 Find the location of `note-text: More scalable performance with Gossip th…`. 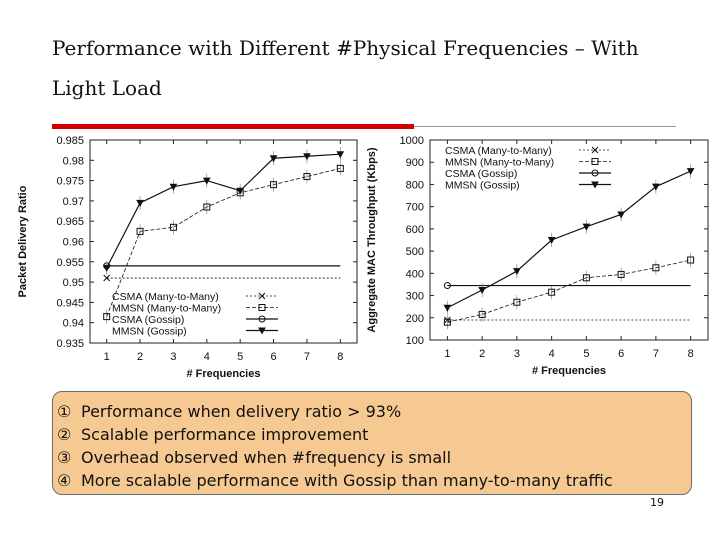

note-text: More scalable performance with Gossip th… is located at coordinates (347, 480).